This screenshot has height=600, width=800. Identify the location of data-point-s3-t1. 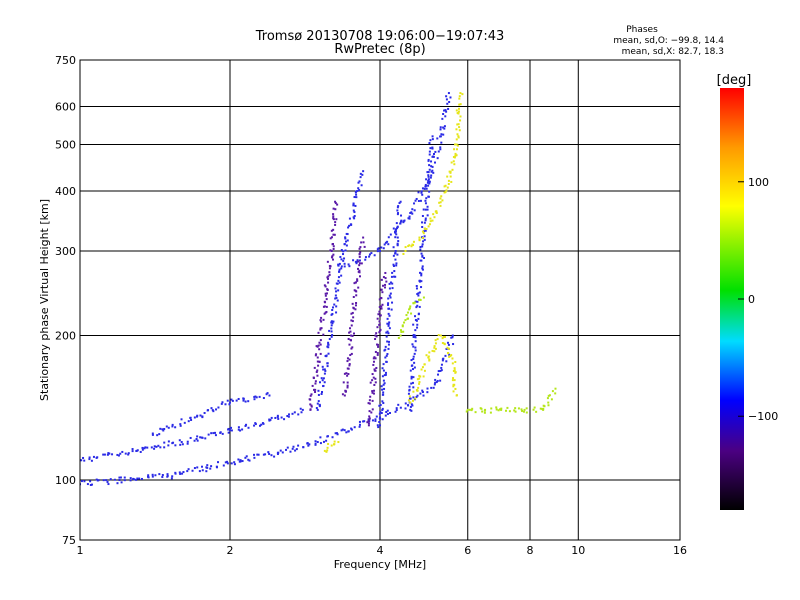
(534, 407).